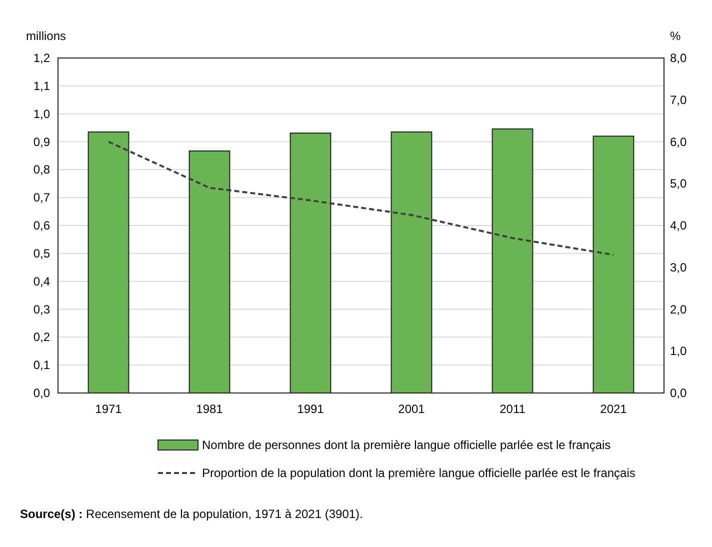  What do you see at coordinates (675, 36) in the screenshot?
I see `y2-axis-title: %` at bounding box center [675, 36].